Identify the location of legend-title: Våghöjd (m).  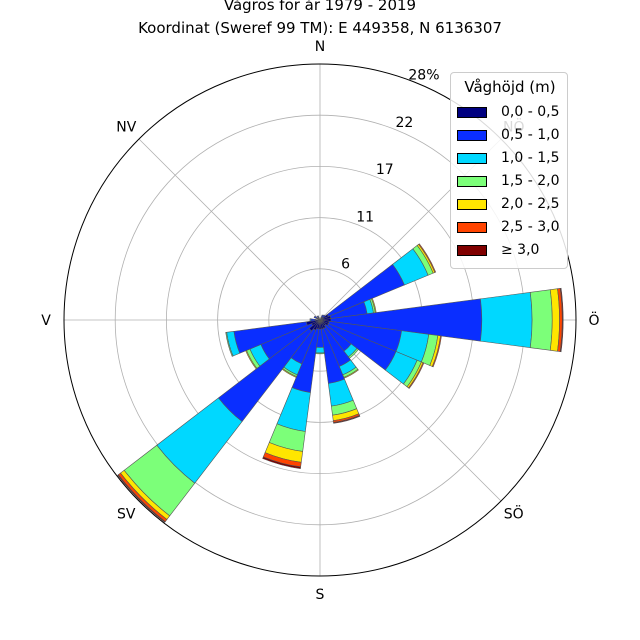
(510, 87).